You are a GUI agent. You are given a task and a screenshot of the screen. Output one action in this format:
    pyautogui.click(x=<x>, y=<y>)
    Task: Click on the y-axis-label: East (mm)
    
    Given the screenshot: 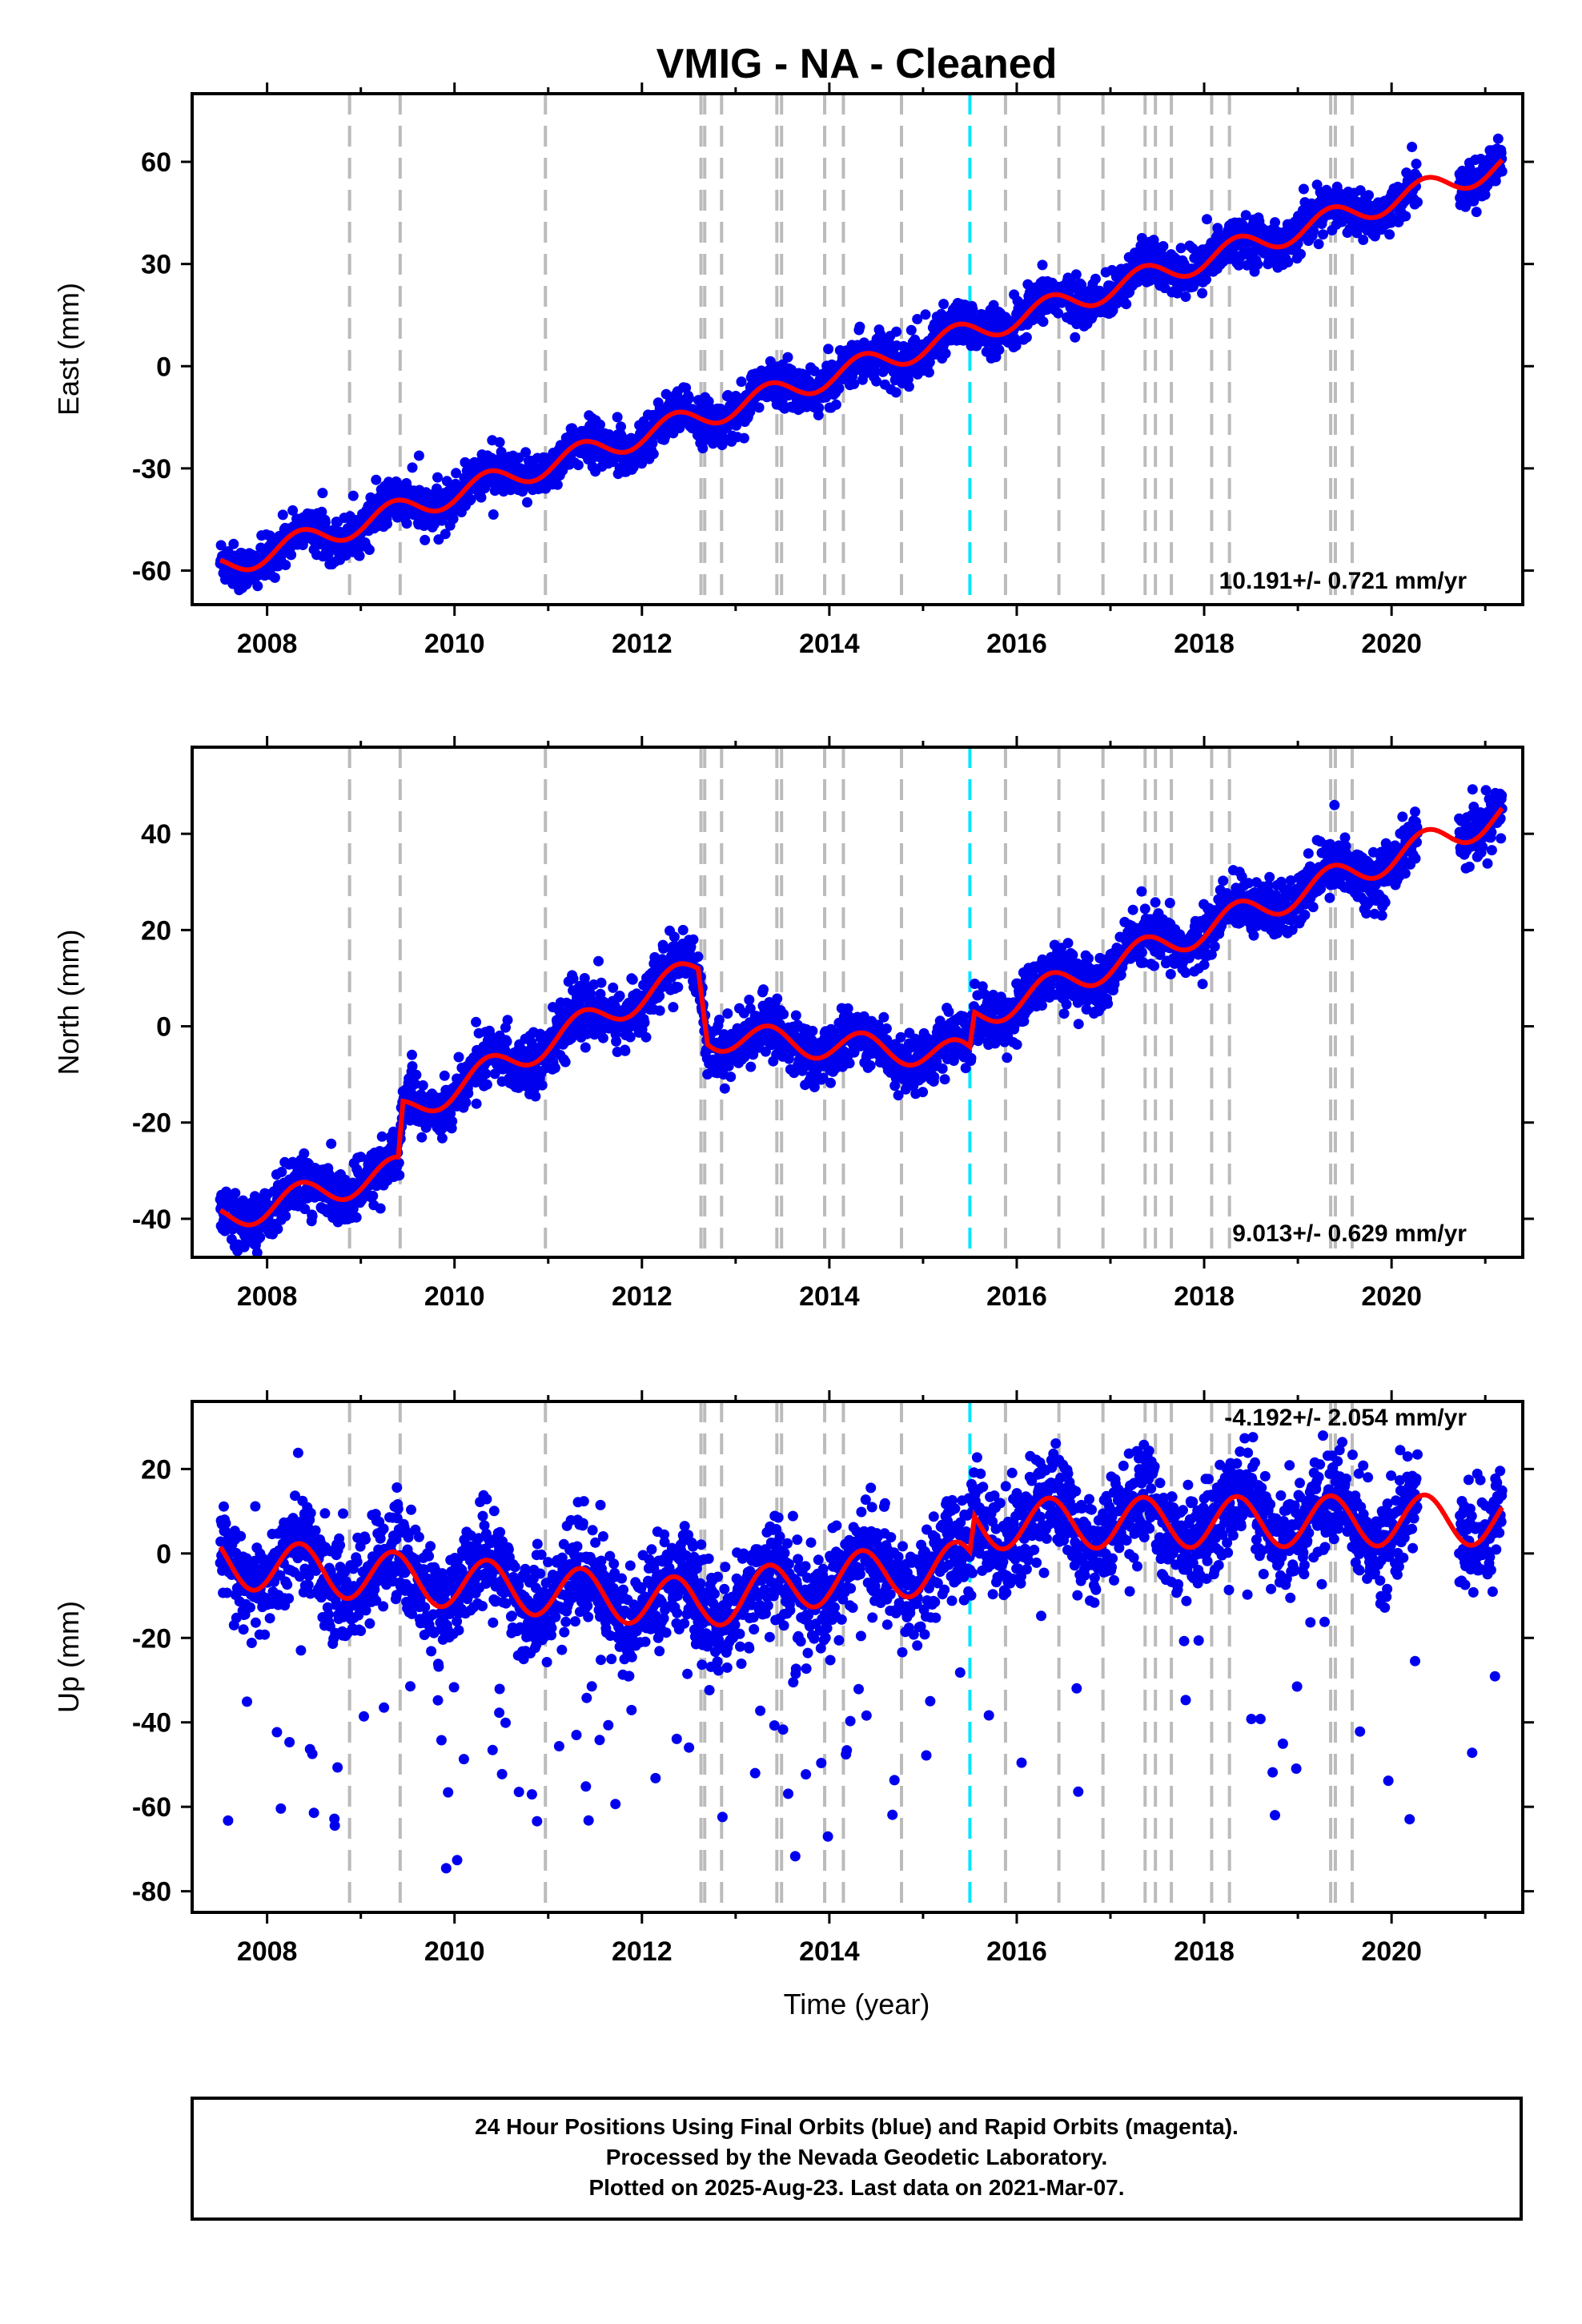 What is the action you would take?
    pyautogui.click(x=69, y=349)
    